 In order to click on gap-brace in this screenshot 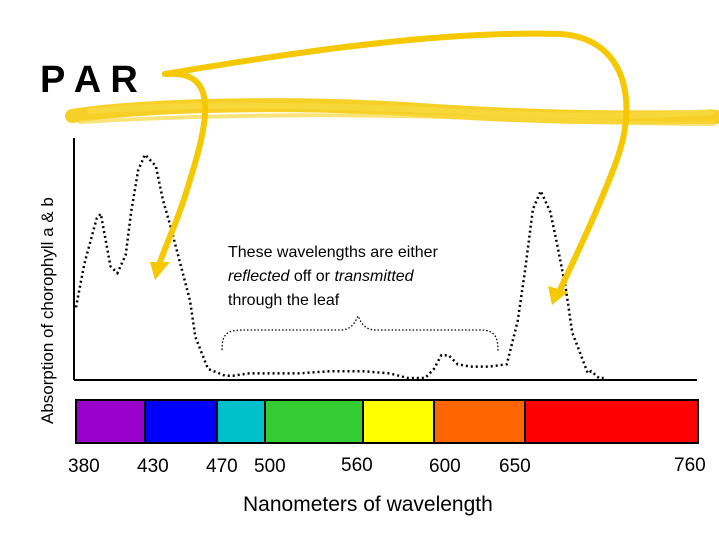, I will do `click(360, 333)`.